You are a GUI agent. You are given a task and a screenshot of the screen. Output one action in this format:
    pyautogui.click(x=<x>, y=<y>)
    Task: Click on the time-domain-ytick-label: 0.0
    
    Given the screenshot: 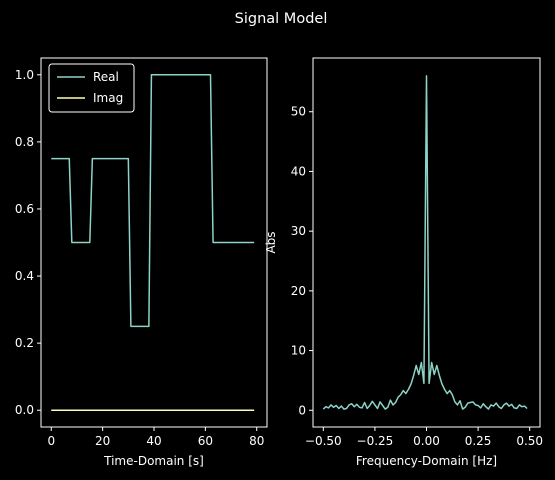 What is the action you would take?
    pyautogui.click(x=24, y=410)
    